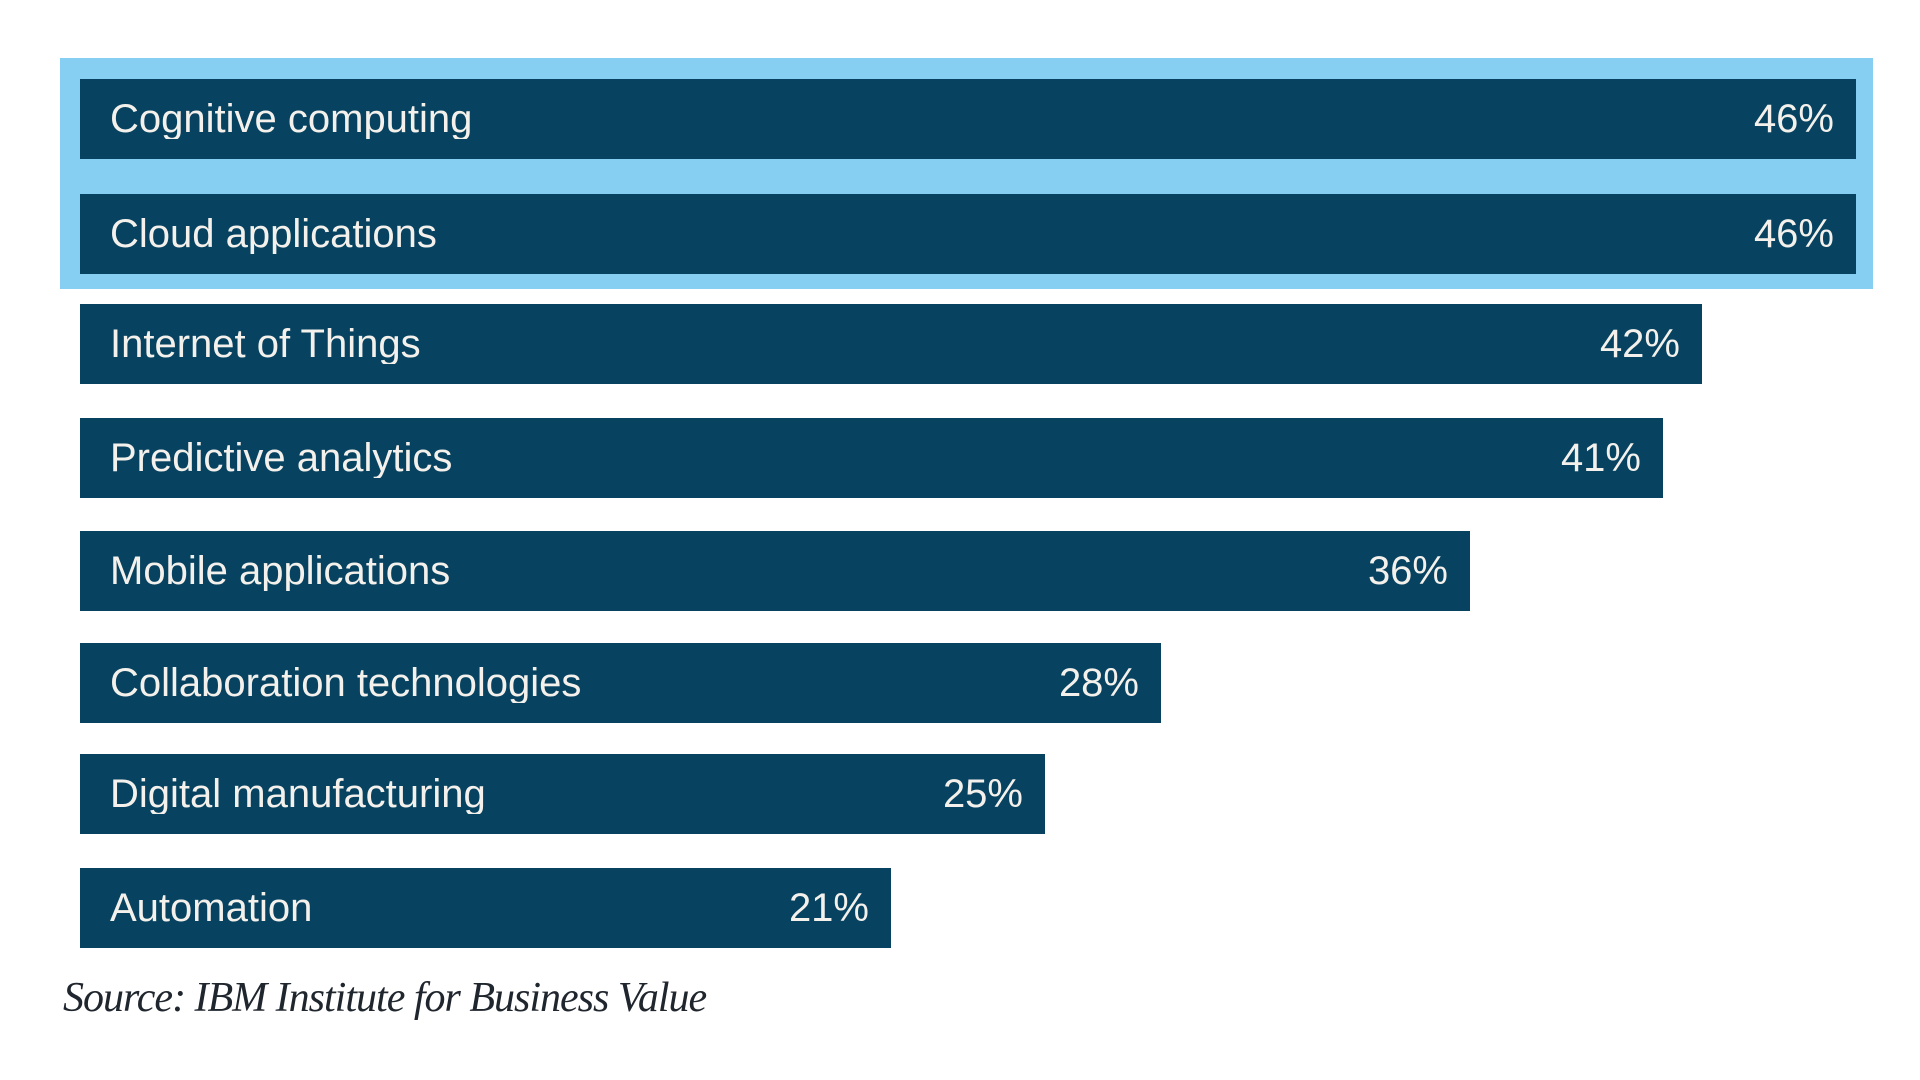 Image resolution: width=1920 pixels, height=1080 pixels. Describe the element at coordinates (485, 908) in the screenshot. I see `bar-row: Automation 21%` at that location.